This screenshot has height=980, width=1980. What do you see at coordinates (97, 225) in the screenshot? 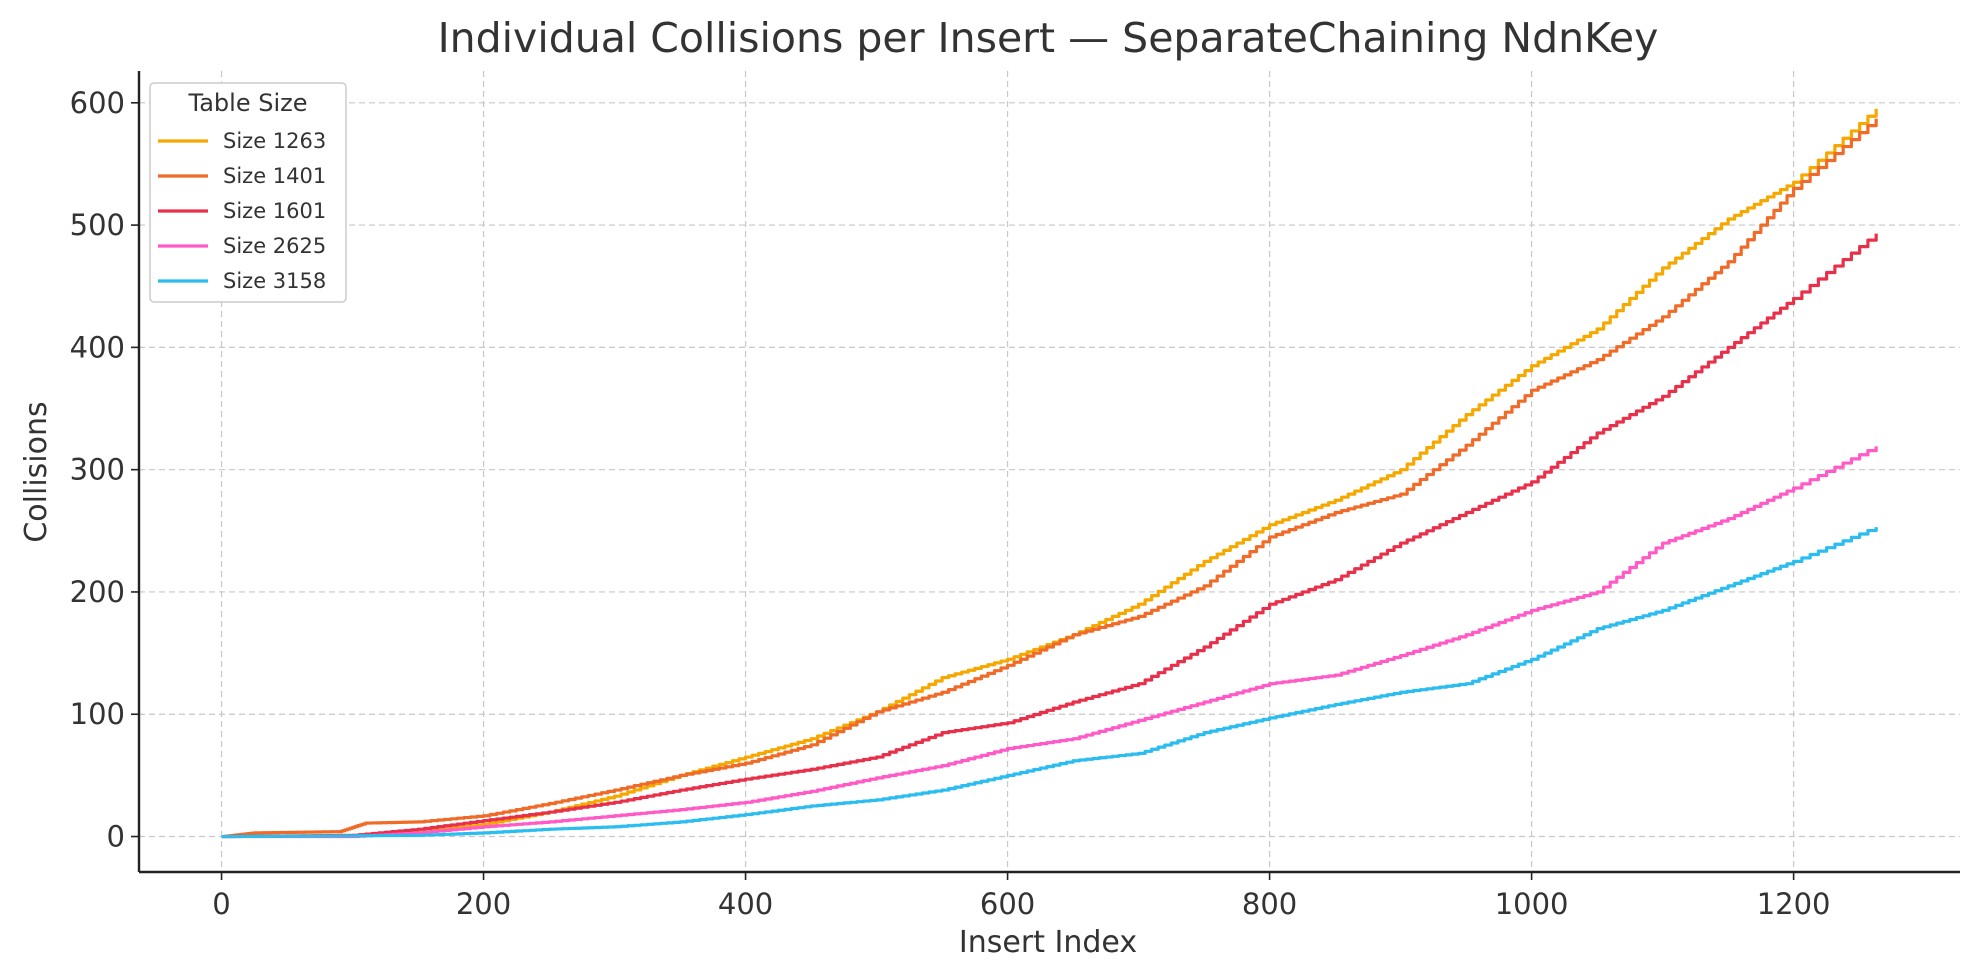
I see `y-tick-label: 500` at bounding box center [97, 225].